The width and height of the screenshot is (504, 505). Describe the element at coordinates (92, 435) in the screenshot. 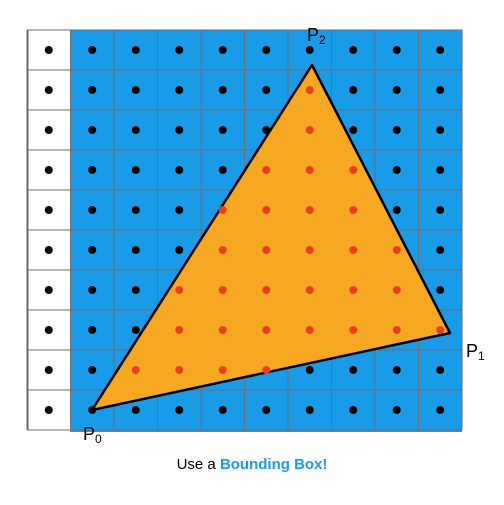

I see `vertex-label: P0` at that location.